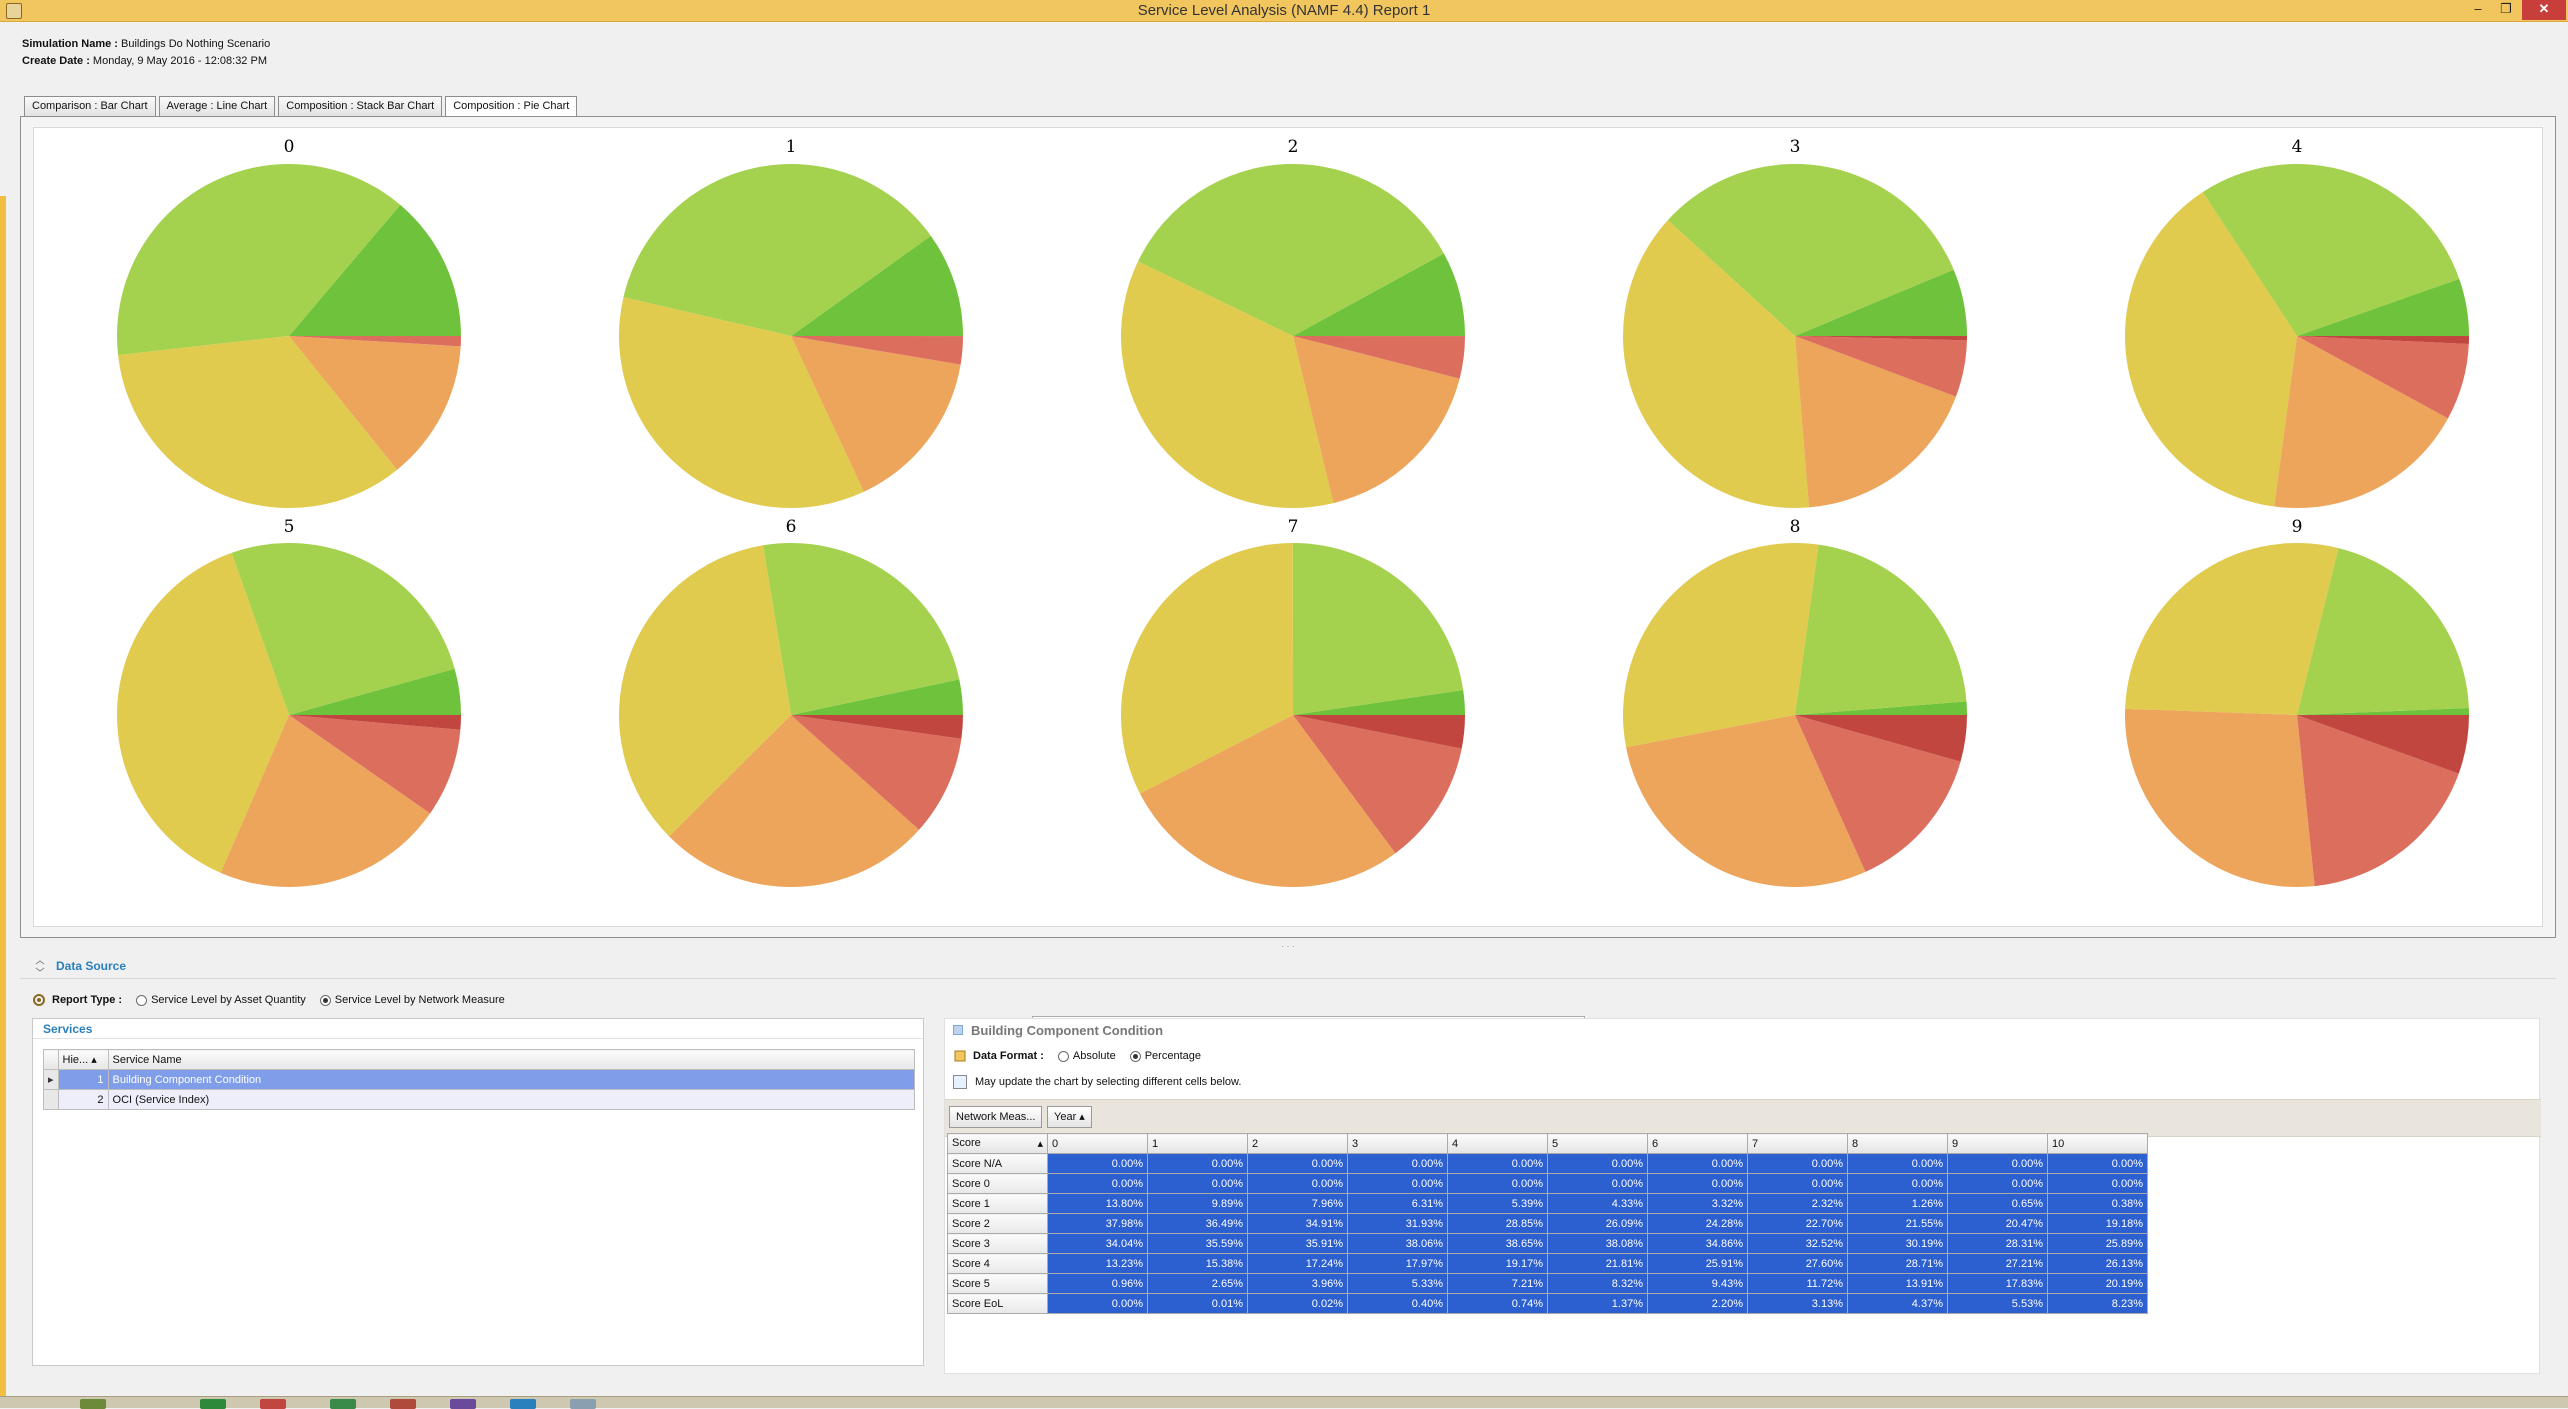 This screenshot has width=2568, height=1409. I want to click on table-cell: 13.80%, so click(1098, 1204).